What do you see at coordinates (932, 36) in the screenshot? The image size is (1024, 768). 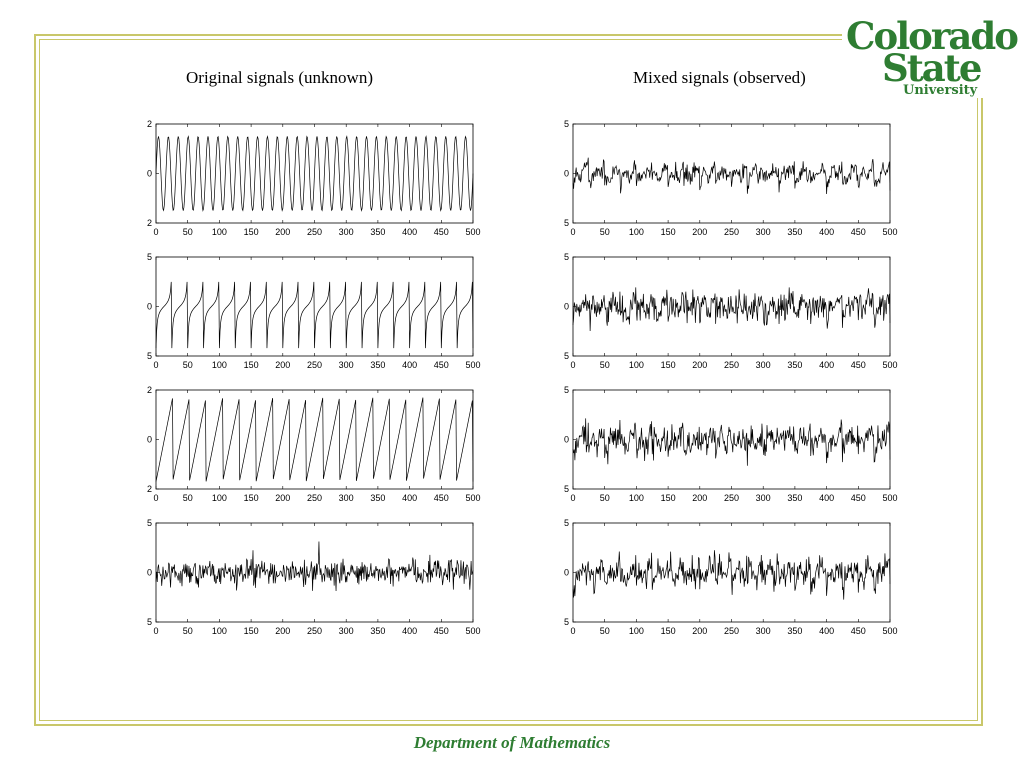 I see `logo-text-line1: Colorado` at bounding box center [932, 36].